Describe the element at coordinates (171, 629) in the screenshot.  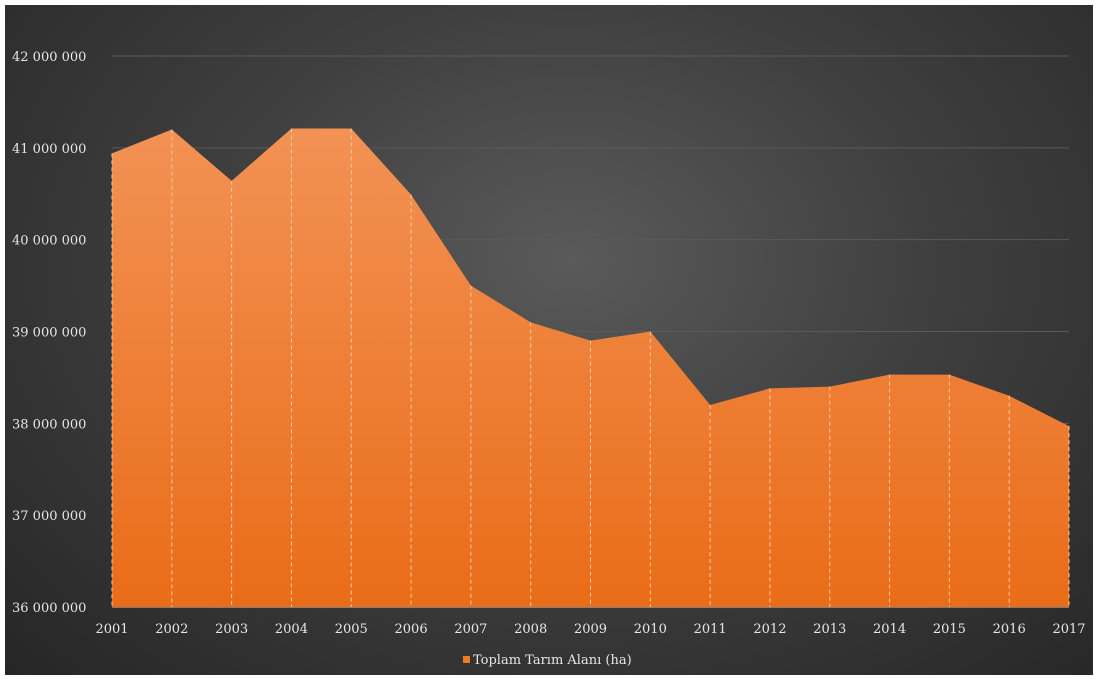
I see `x-tick-label: 2002` at that location.